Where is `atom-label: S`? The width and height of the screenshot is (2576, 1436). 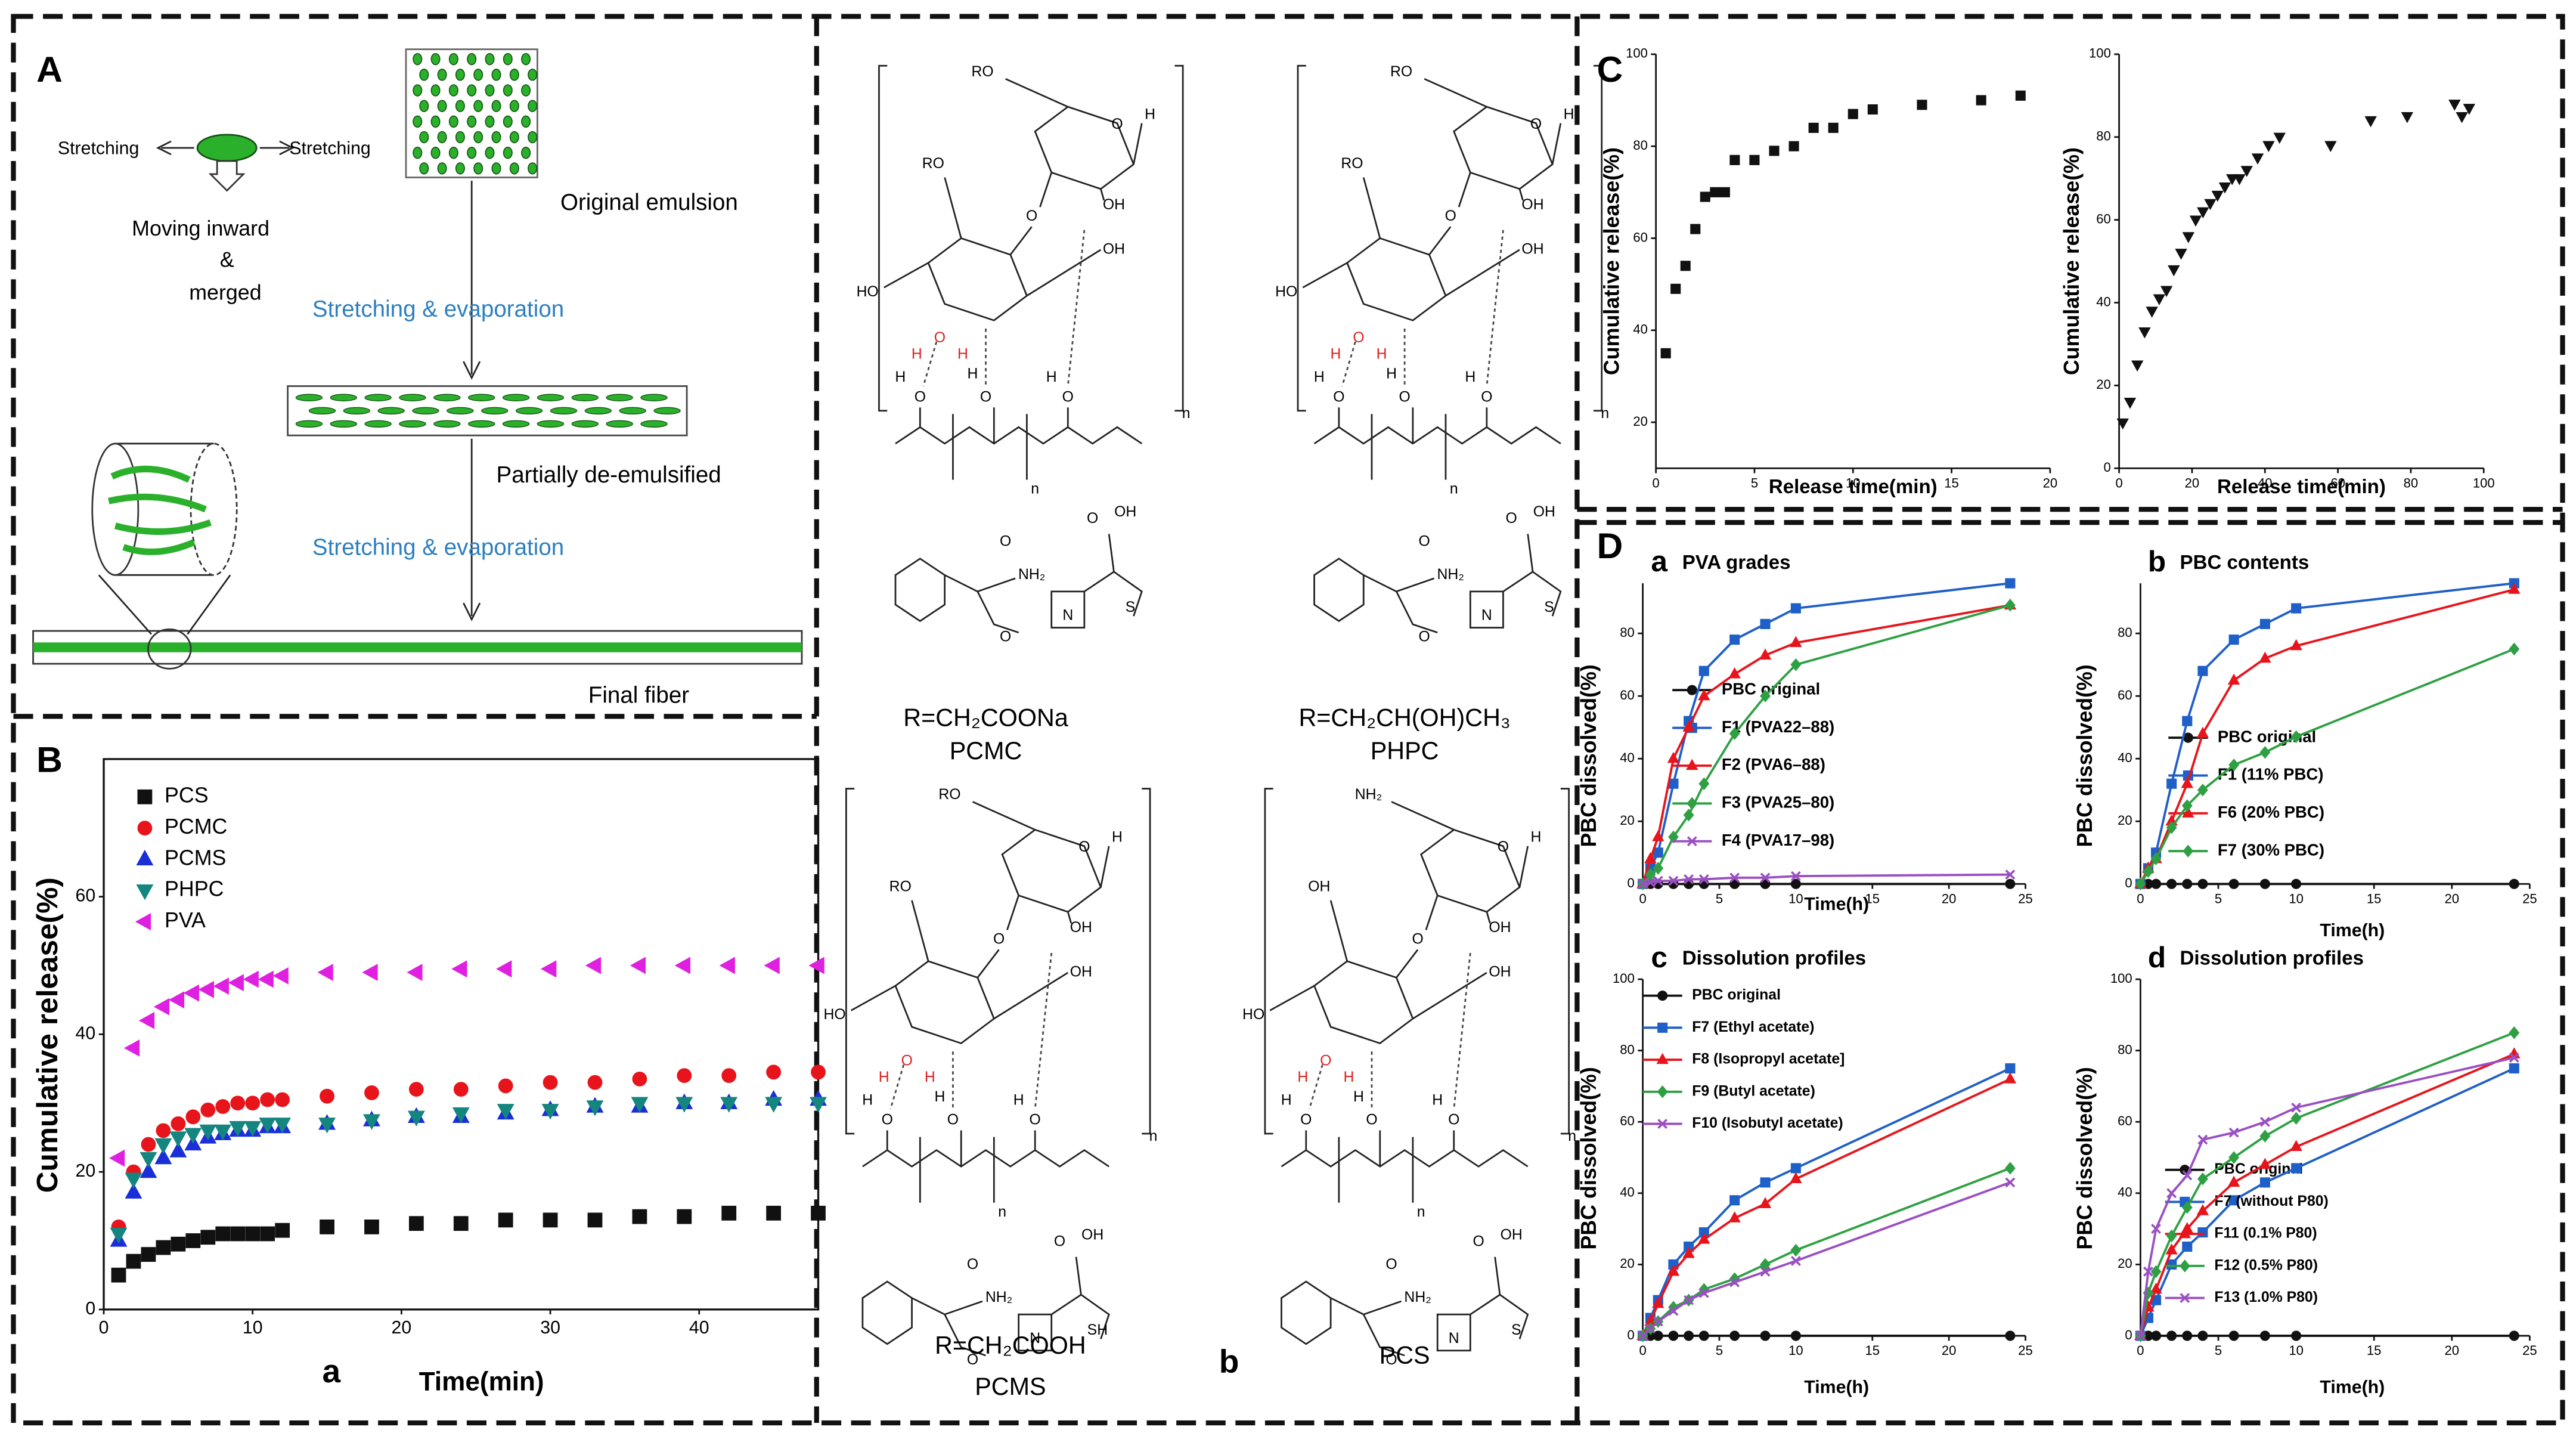 atom-label: S is located at coordinates (1549, 607).